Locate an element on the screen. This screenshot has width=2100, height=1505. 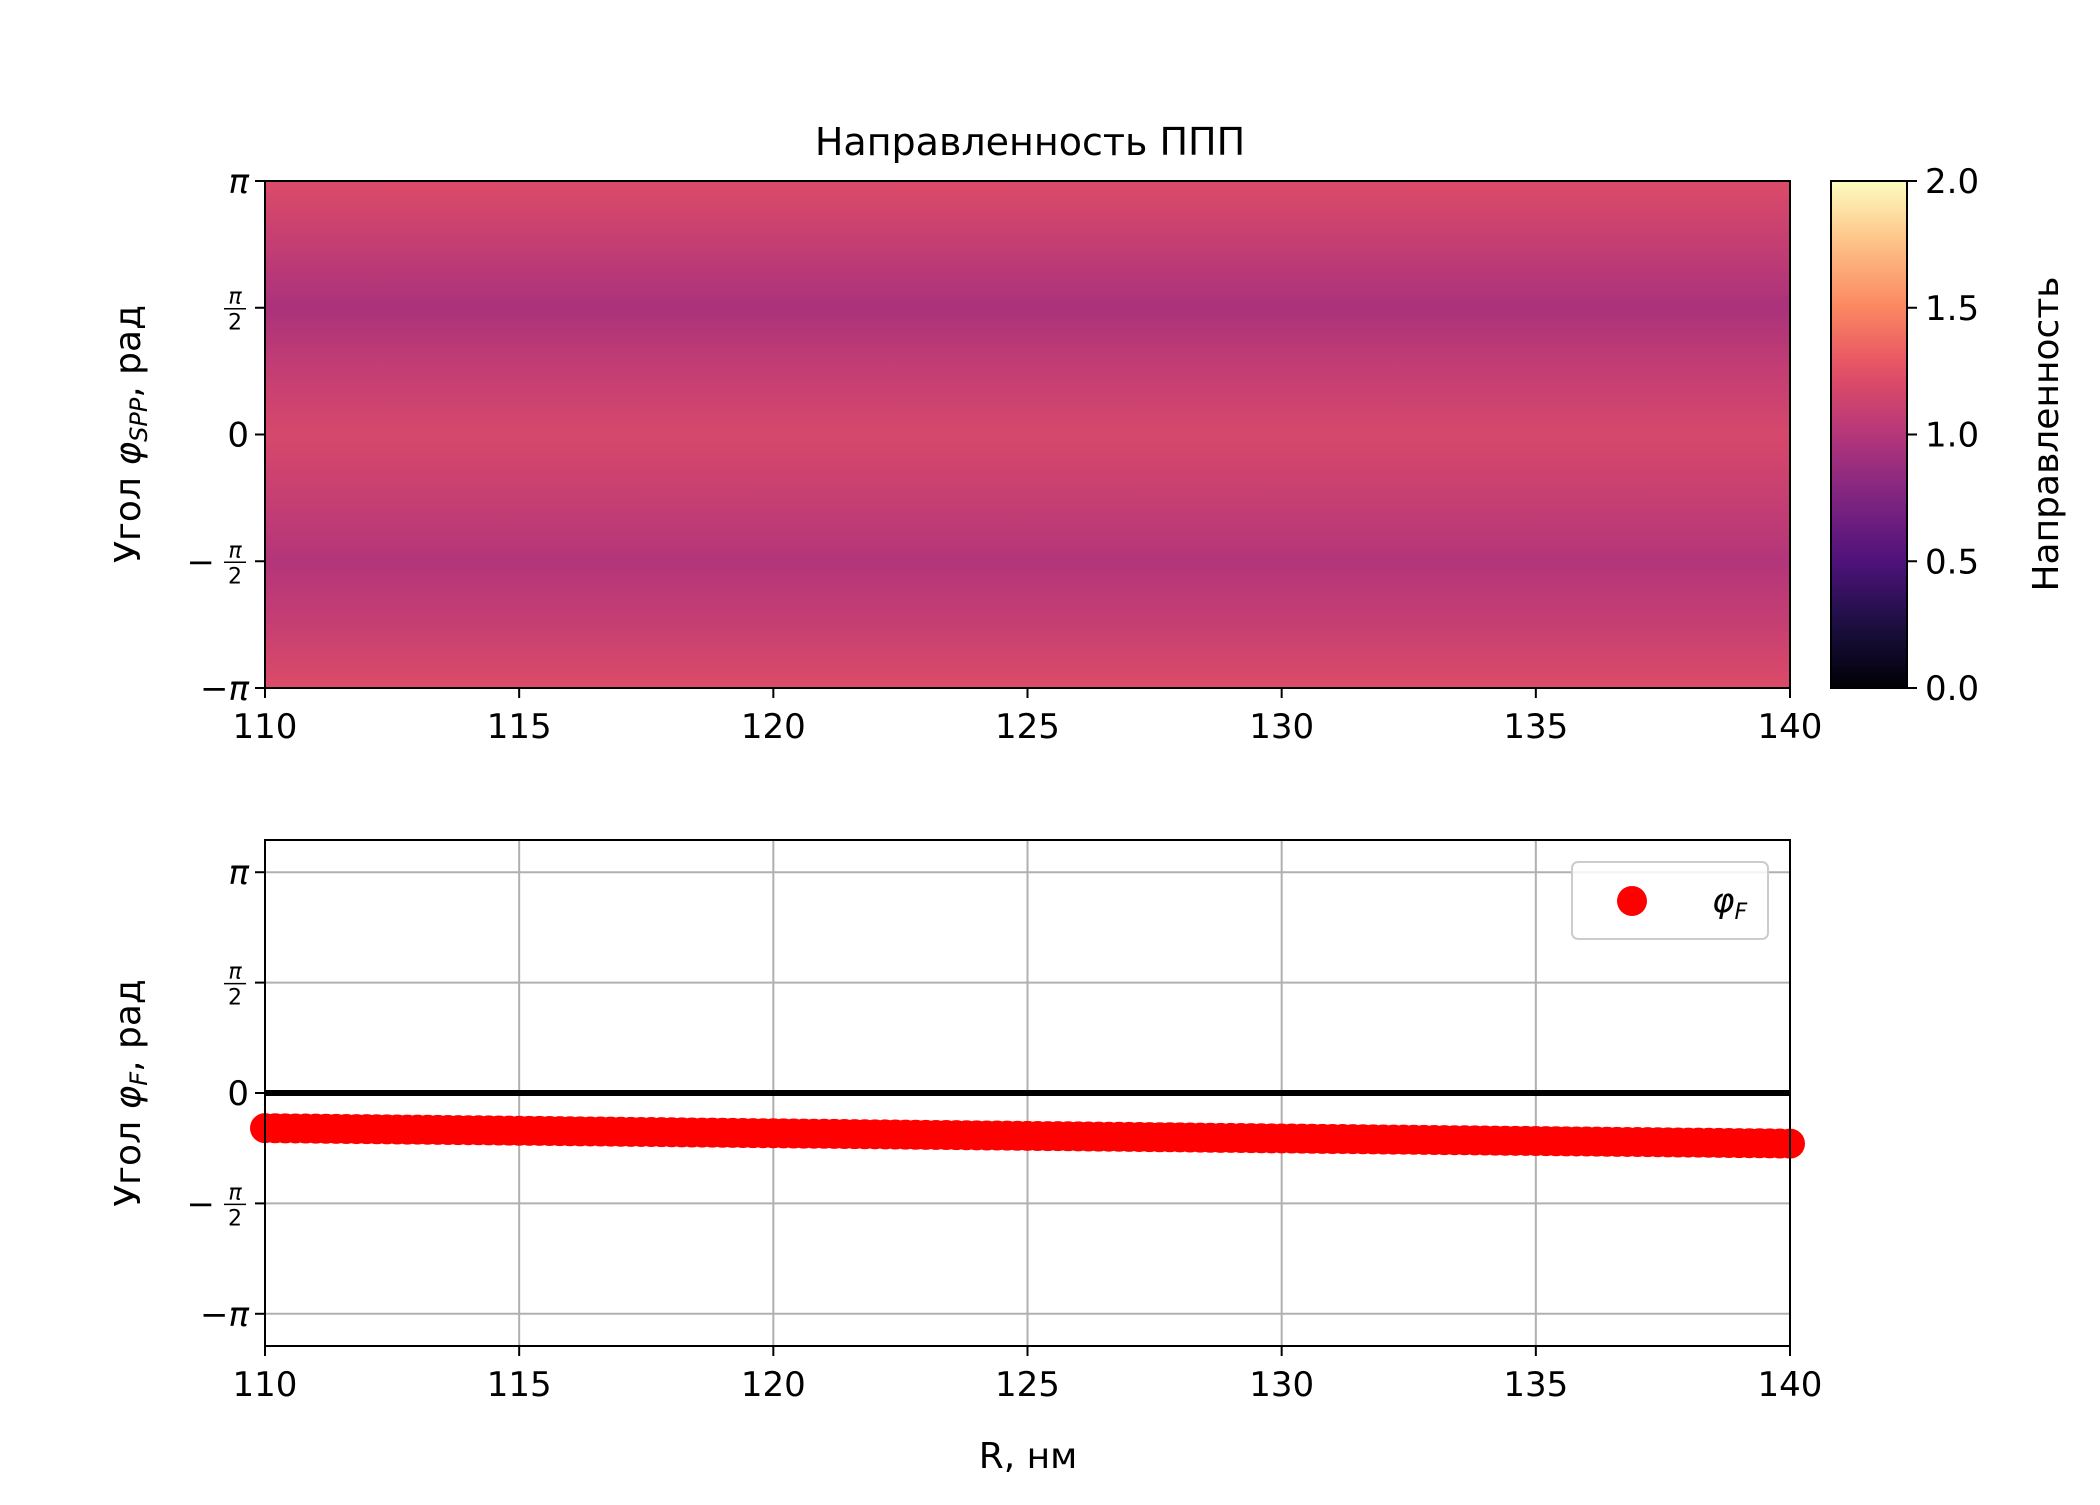
scatter-x-tick-label: 135 is located at coordinates (1535, 1385).